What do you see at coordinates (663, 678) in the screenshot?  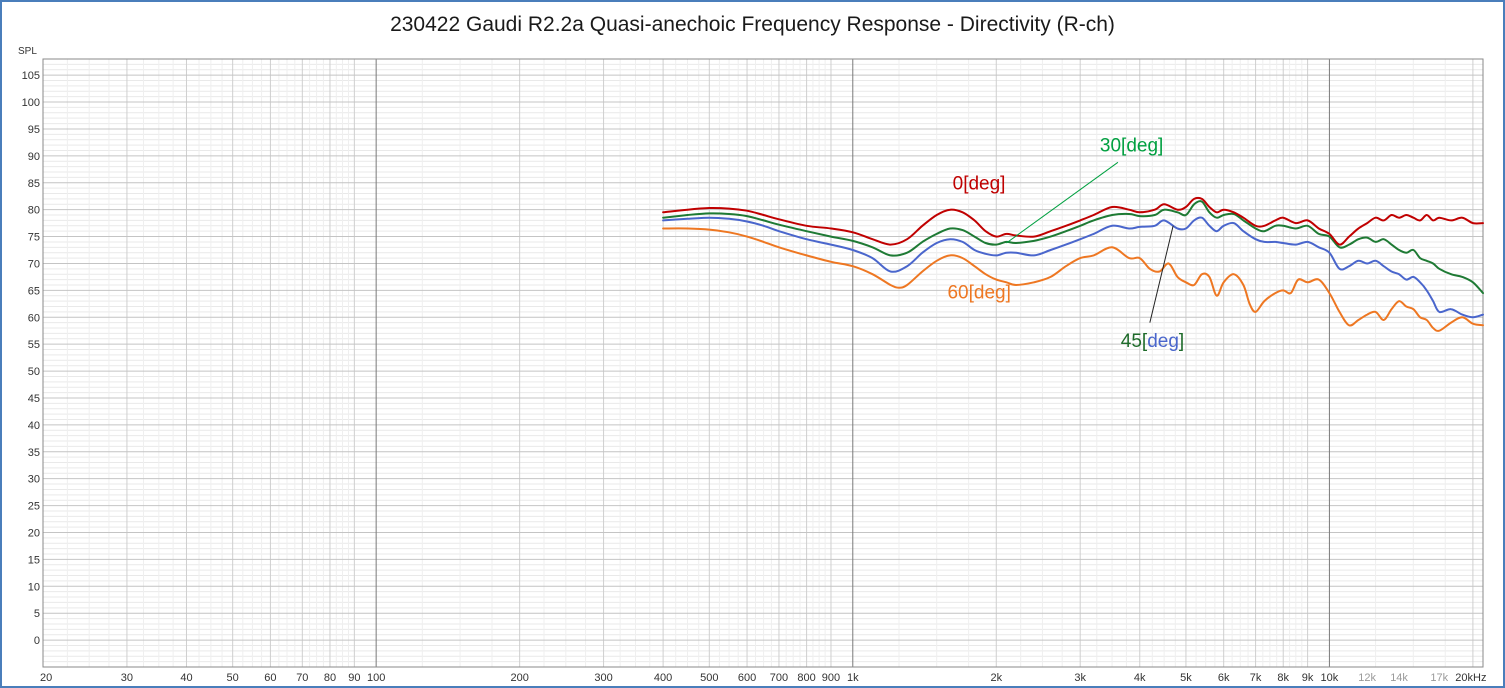 I see `x-tick-label: 400` at bounding box center [663, 678].